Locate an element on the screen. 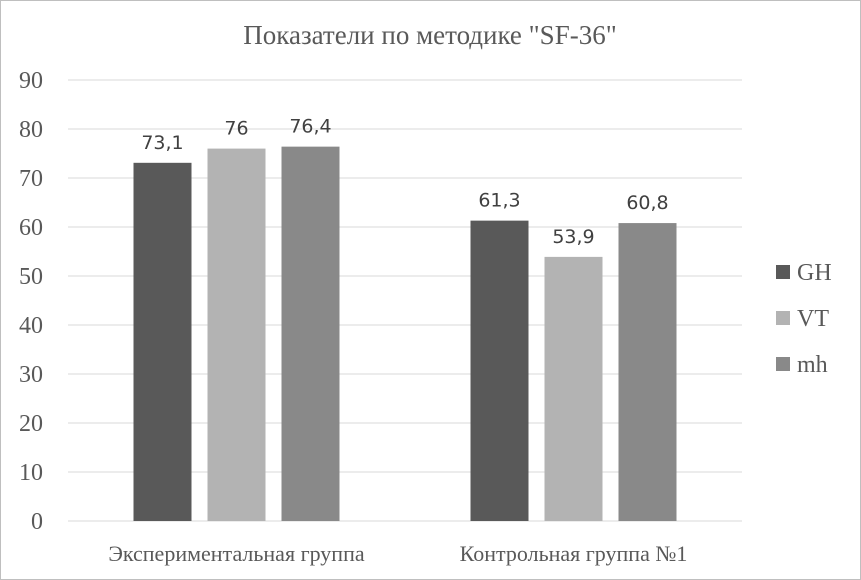  data-label: 60,8 is located at coordinates (647, 203).